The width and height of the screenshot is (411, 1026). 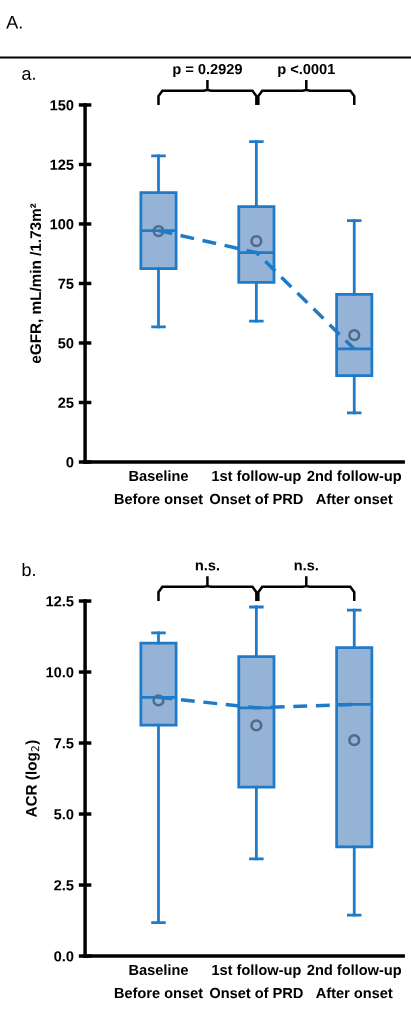 What do you see at coordinates (62, 164) in the screenshot?
I see `y-tick-label: 125` at bounding box center [62, 164].